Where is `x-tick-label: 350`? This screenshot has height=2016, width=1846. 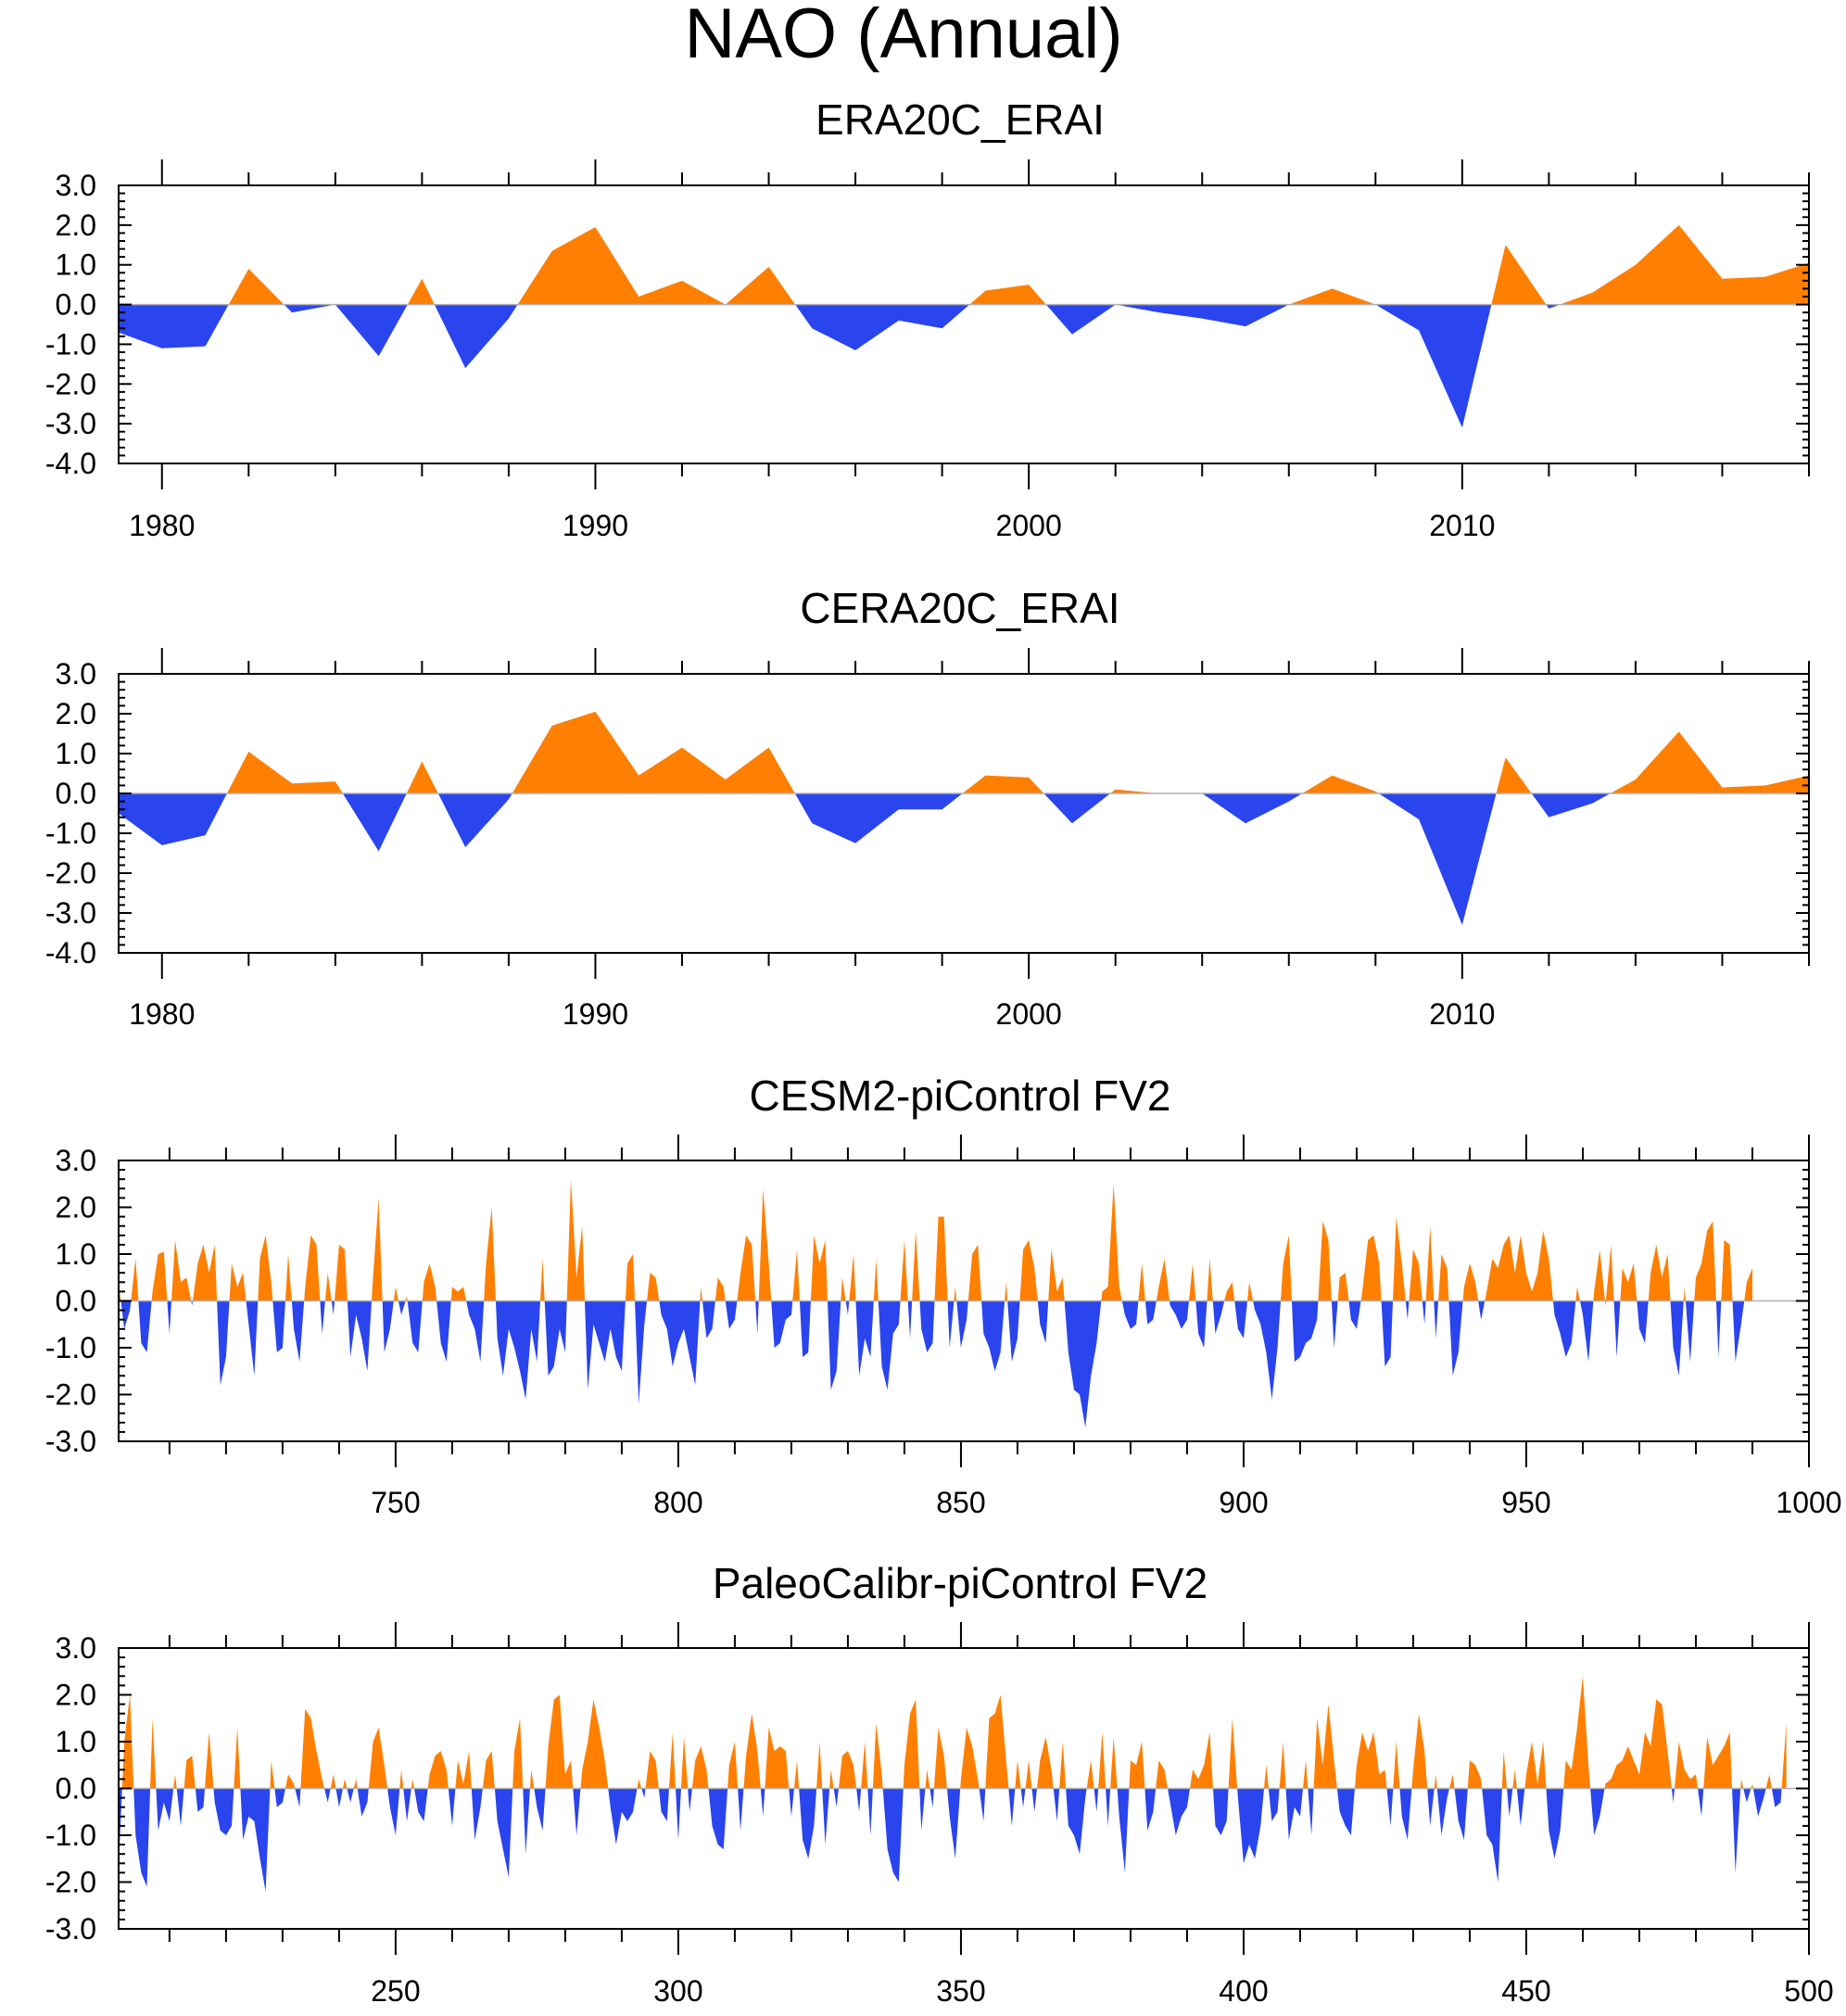 x-tick-label: 350 is located at coordinates (960, 1991).